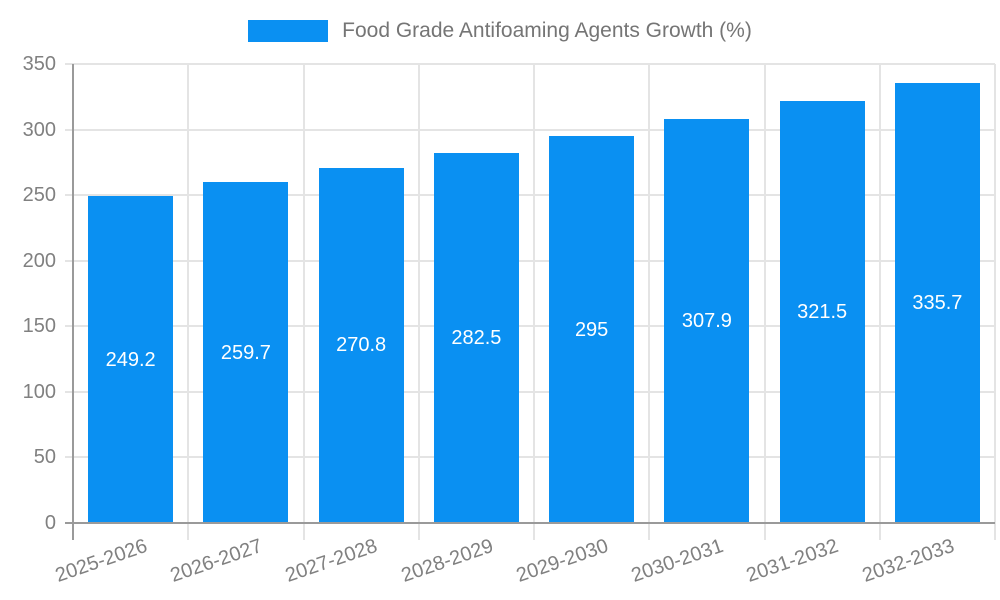 The height and width of the screenshot is (600, 1000). Describe the element at coordinates (44, 457) in the screenshot. I see `y-axis-tick-label: 50` at that location.